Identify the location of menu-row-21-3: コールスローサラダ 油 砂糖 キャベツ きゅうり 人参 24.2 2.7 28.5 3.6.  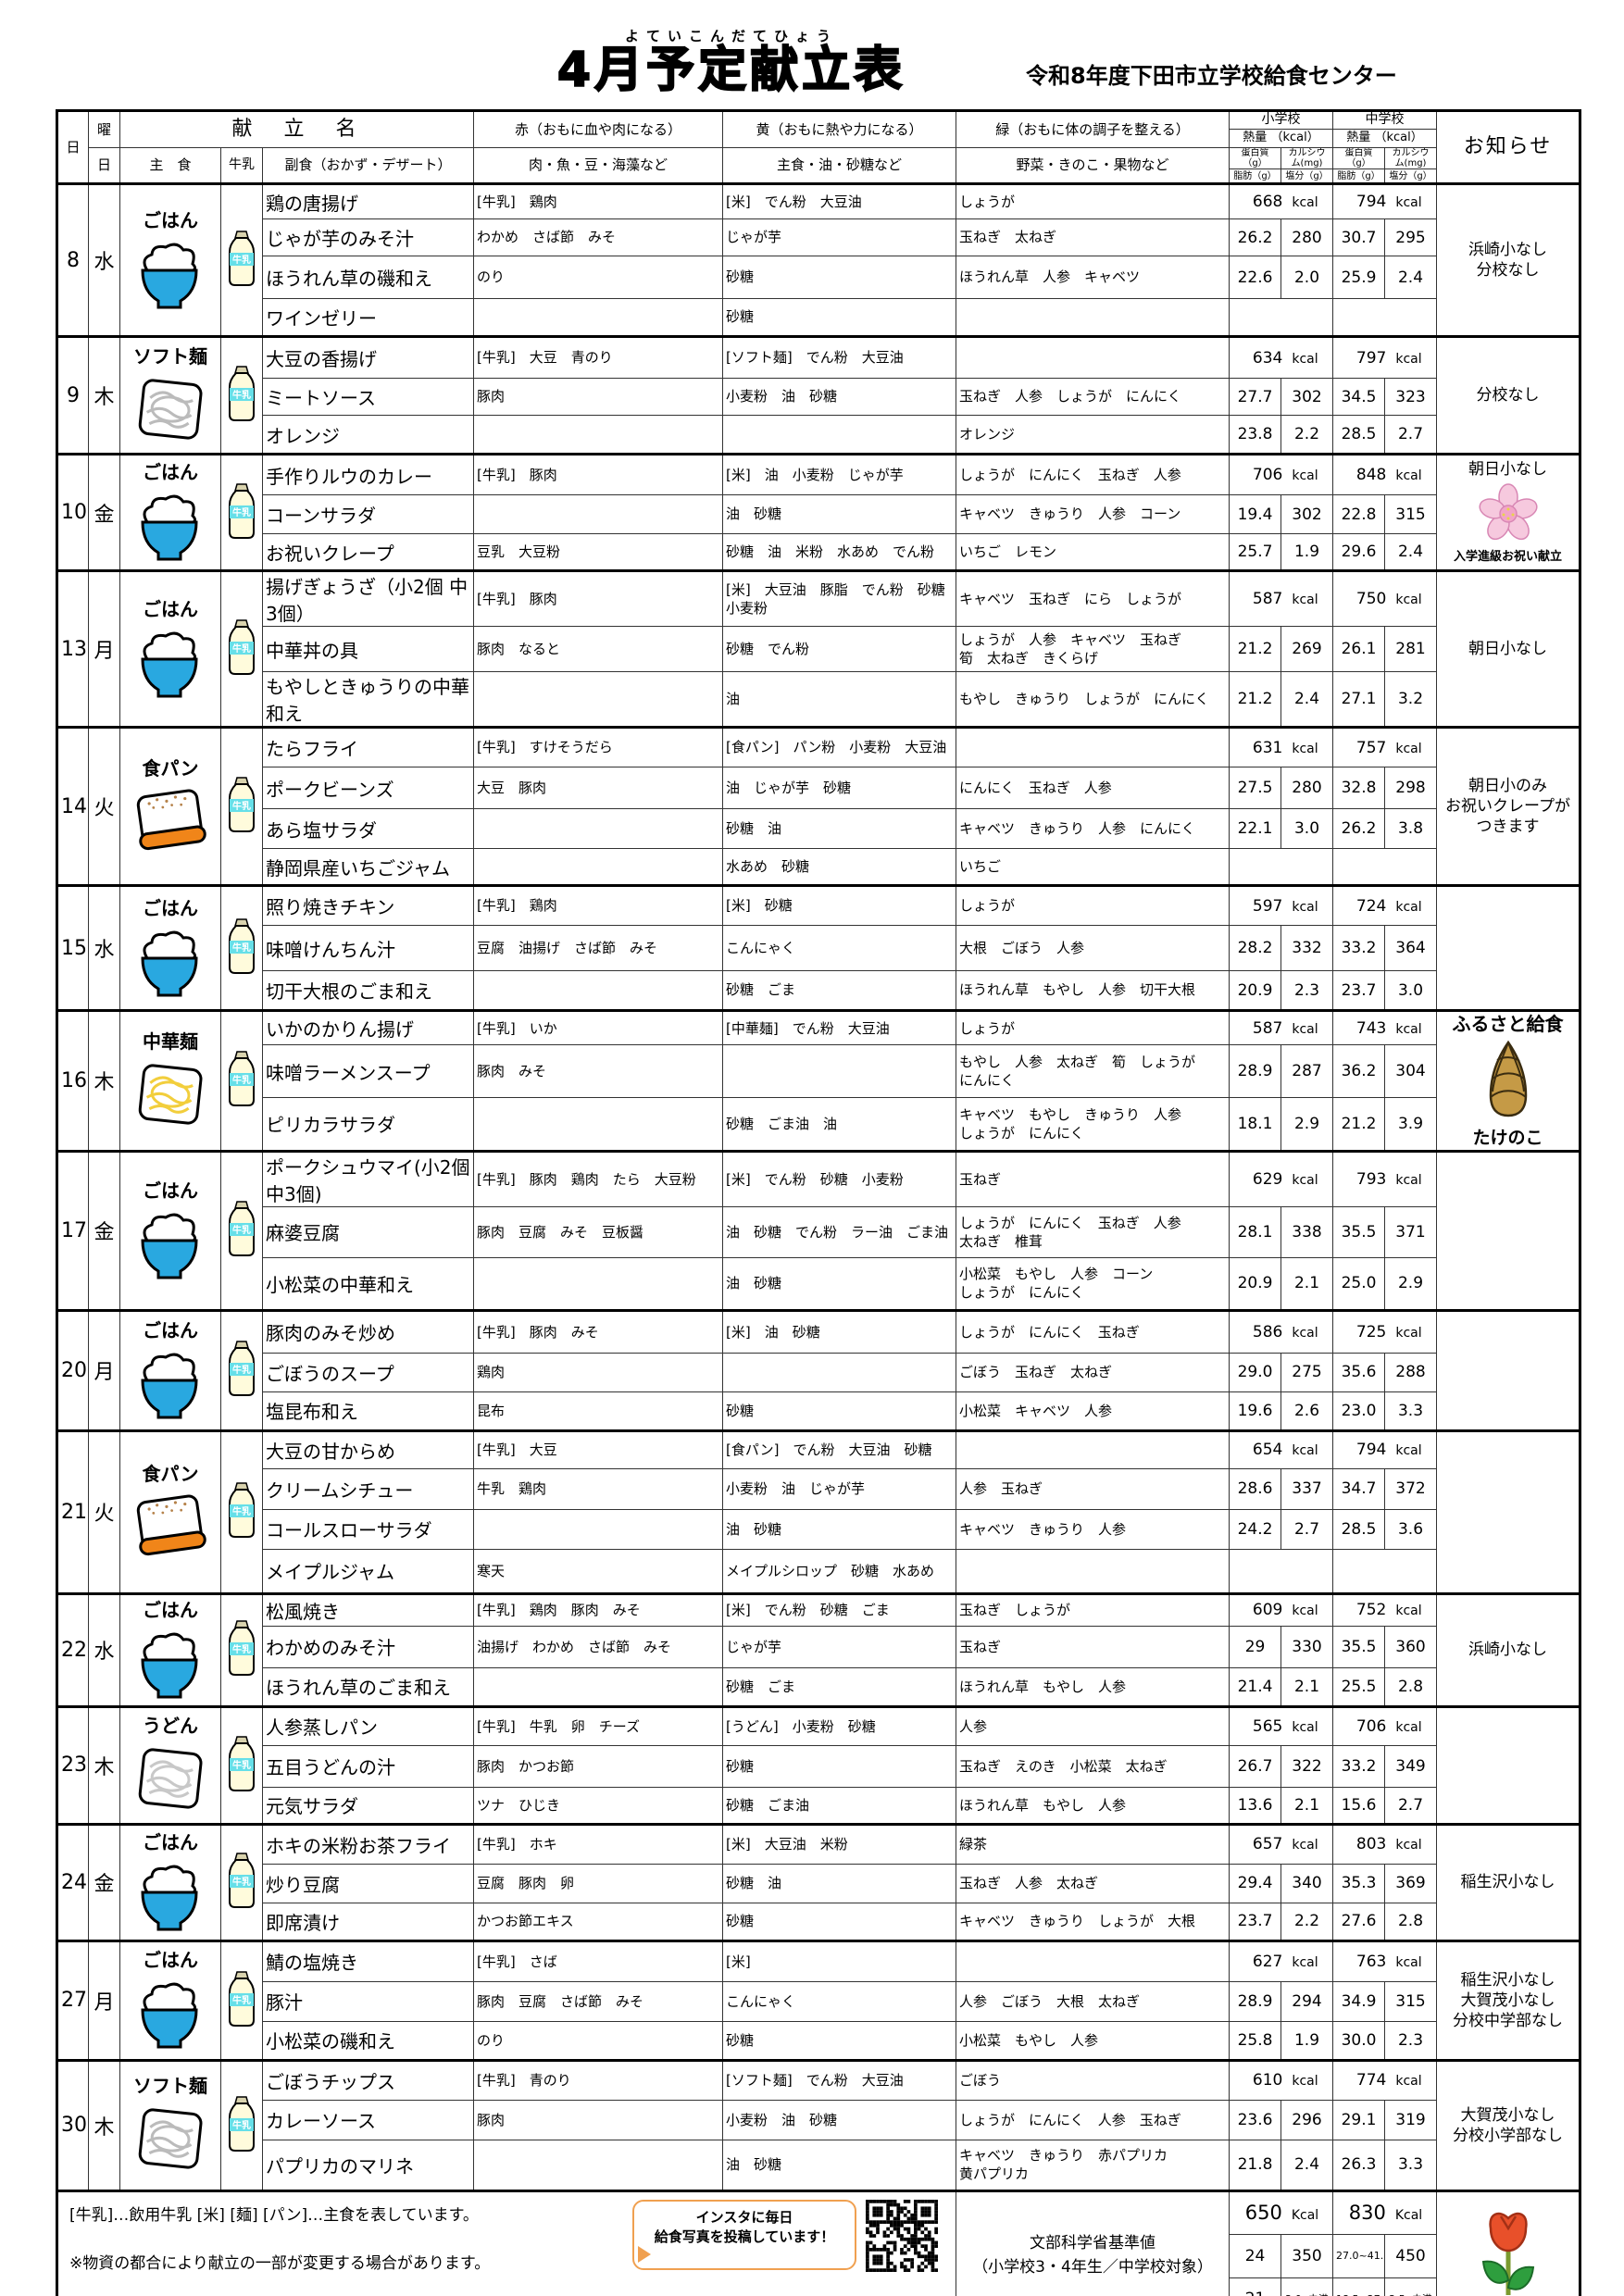
(818, 1529).